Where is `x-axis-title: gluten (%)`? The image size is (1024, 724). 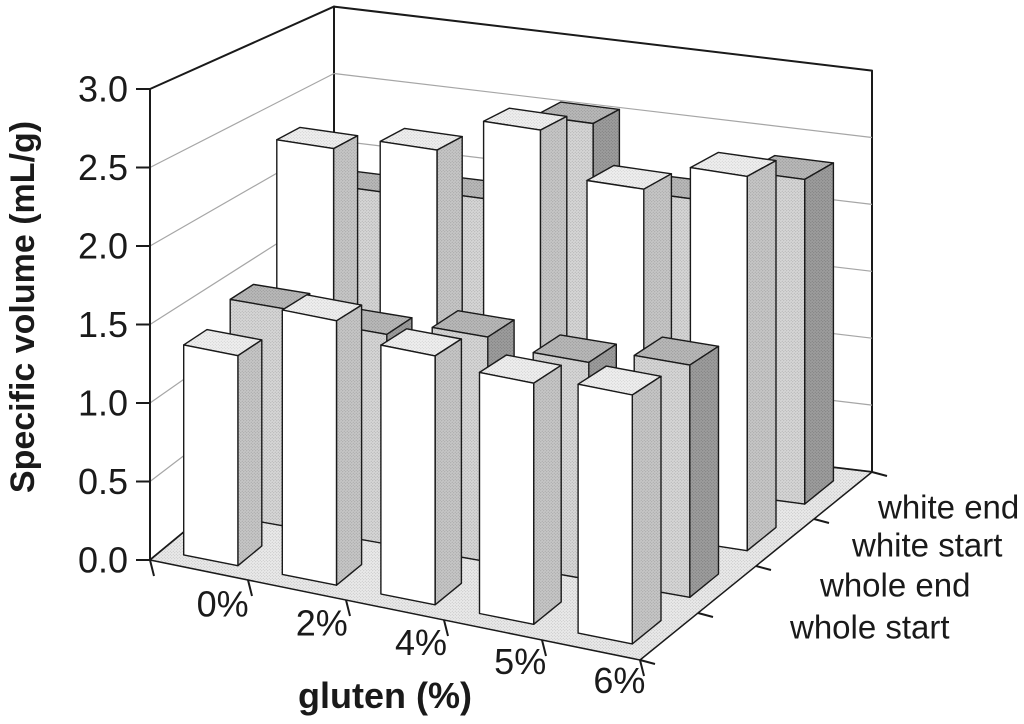 x-axis-title: gluten (%) is located at coordinates (385, 695).